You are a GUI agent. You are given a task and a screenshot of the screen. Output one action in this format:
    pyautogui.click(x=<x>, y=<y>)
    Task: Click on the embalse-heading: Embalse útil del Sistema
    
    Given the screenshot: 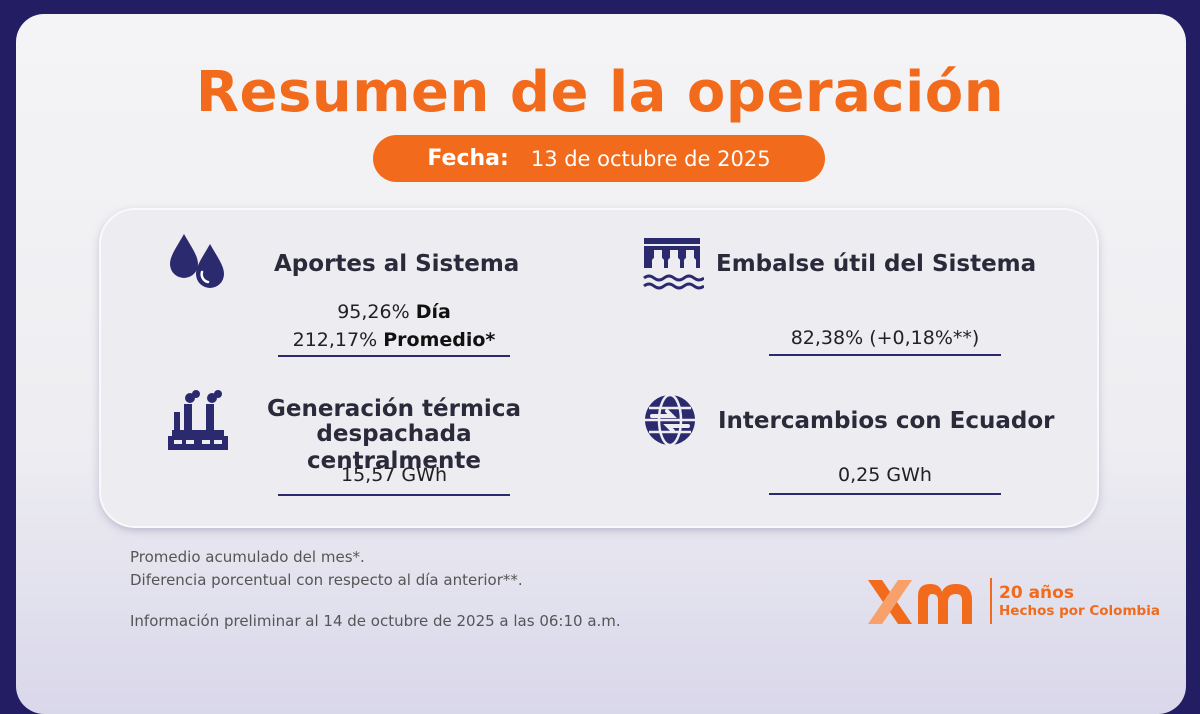 What is the action you would take?
    pyautogui.click(x=876, y=264)
    